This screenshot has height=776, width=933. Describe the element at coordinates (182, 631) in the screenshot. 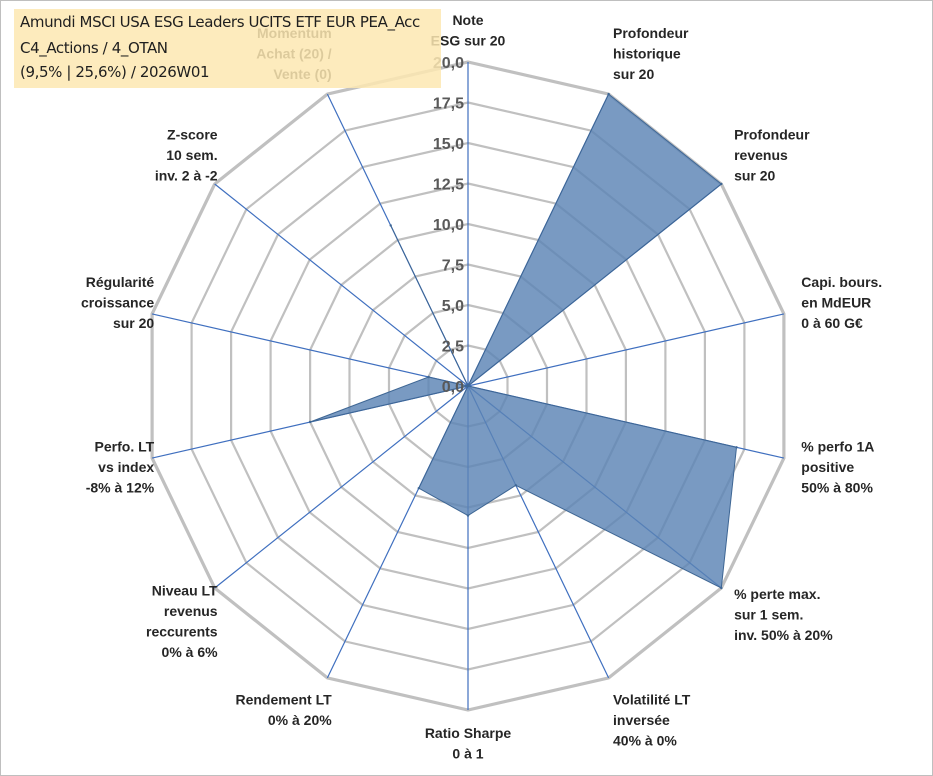

I see `axis-label-line: reccurents` at that location.